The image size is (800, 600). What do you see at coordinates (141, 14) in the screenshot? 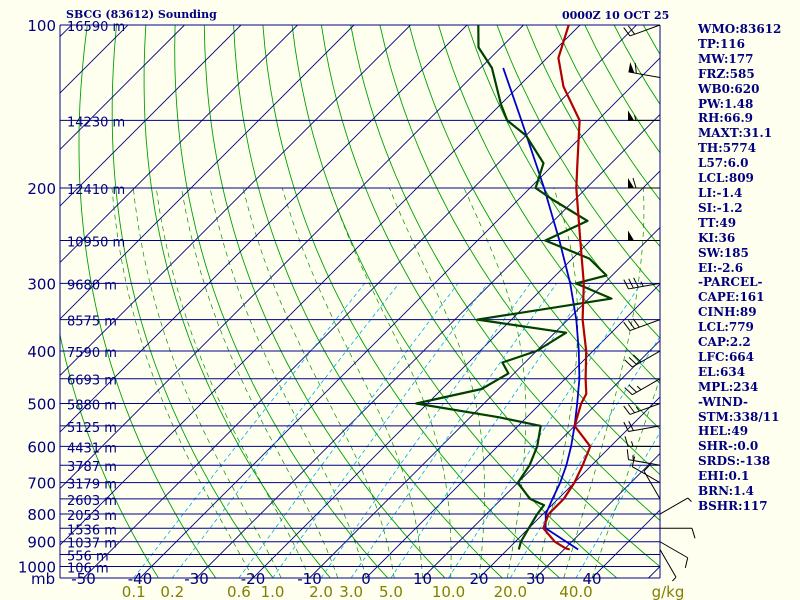
I see `station-title: SBCG (83612) Sounding` at bounding box center [141, 14].